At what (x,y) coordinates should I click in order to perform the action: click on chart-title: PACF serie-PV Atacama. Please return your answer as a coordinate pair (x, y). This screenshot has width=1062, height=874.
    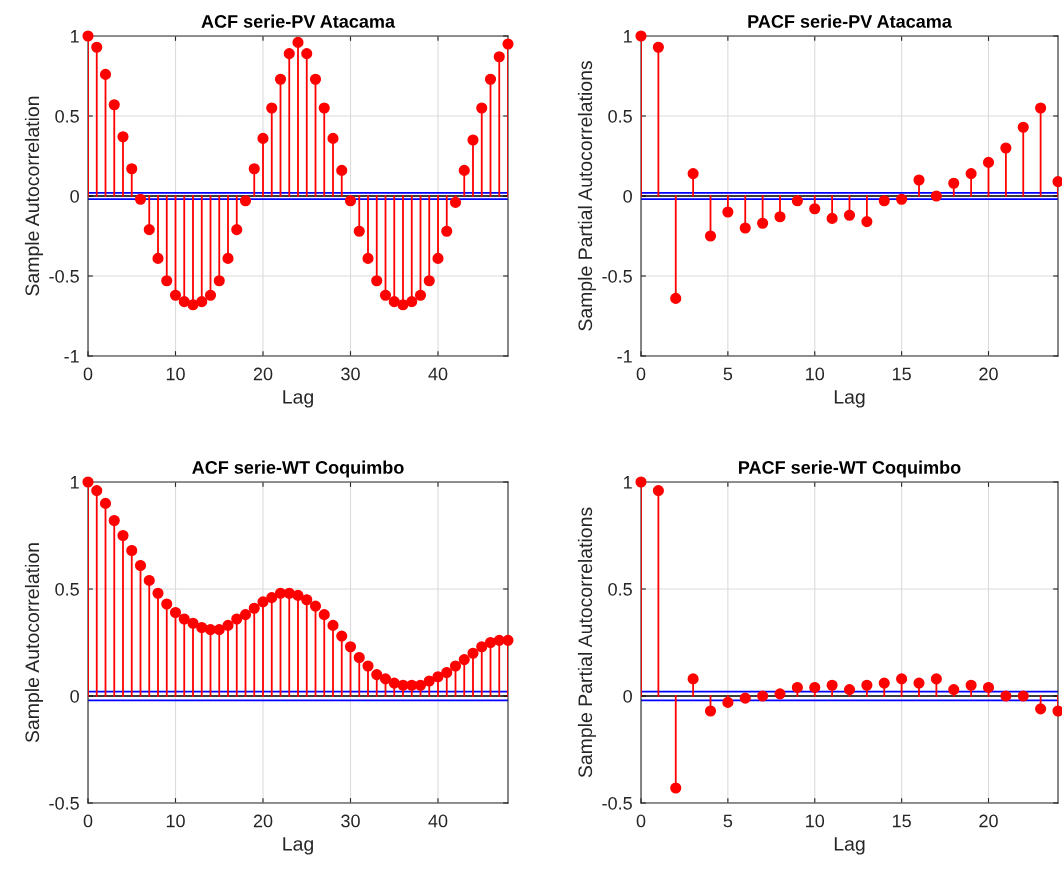
    Looking at the image, I should click on (850, 21).